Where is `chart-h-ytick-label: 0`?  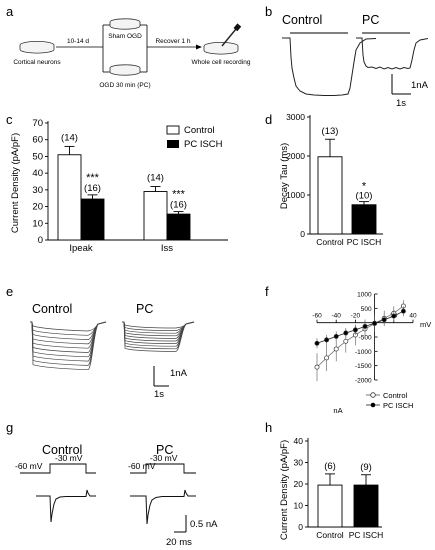 chart-h-ytick-label: 0 is located at coordinates (300, 527).